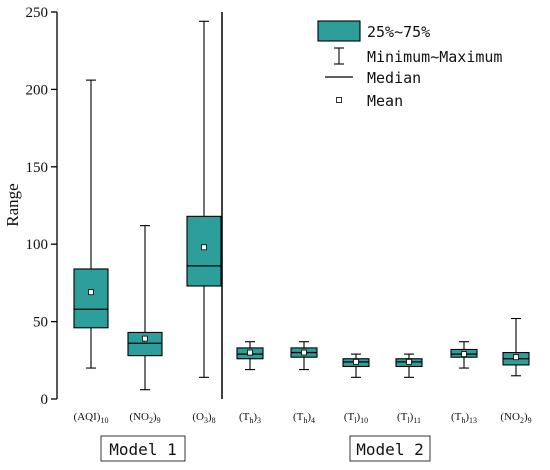 Image resolution: width=550 pixels, height=470 pixels. I want to click on y-tick-label: 50, so click(40, 323).